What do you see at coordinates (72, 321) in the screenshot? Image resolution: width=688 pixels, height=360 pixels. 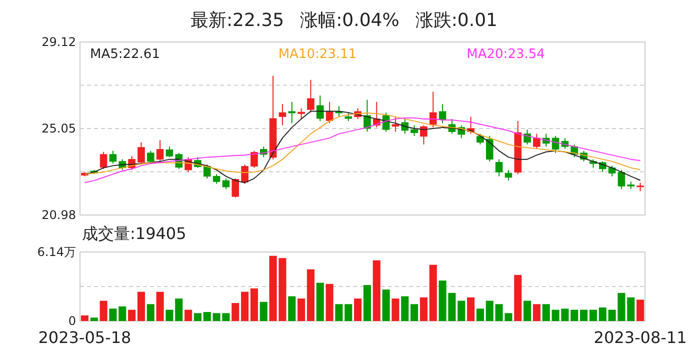 I see `y-tick-label: 0` at bounding box center [72, 321].